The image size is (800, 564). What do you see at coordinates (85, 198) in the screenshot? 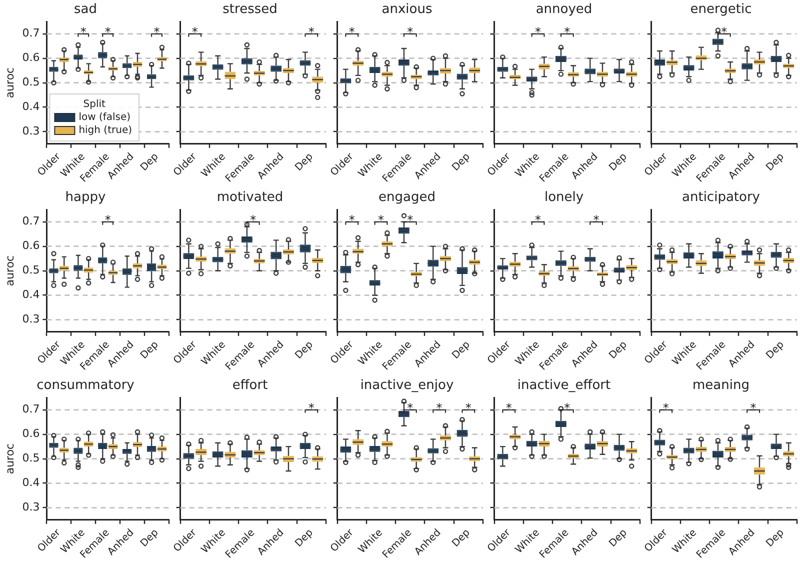
I see `chart-title: happy` at bounding box center [85, 198].